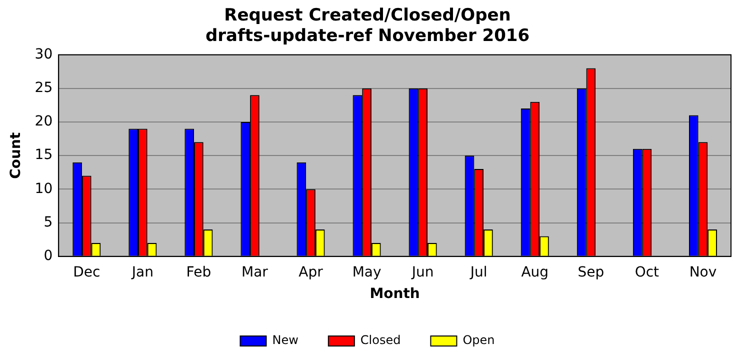 The height and width of the screenshot is (361, 741). Describe the element at coordinates (43, 54) in the screenshot. I see `y-tick-label: 30` at that location.